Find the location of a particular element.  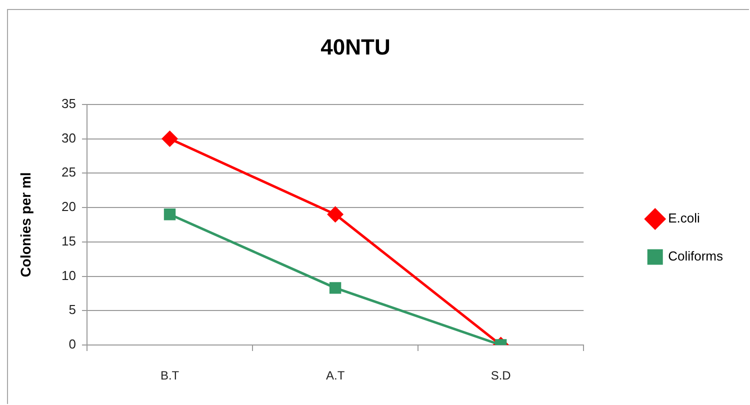

y-tick-label: 15 is located at coordinates (69, 240).